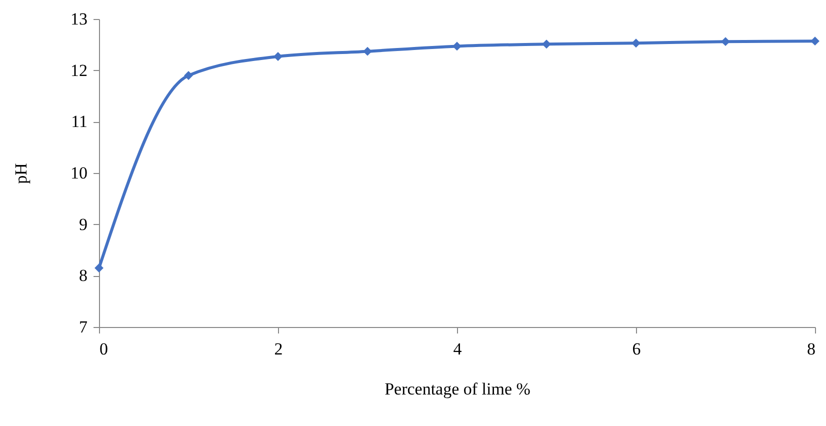 This screenshot has height=426, width=826. Describe the element at coordinates (278, 349) in the screenshot. I see `x-tick-label: 2` at that location.